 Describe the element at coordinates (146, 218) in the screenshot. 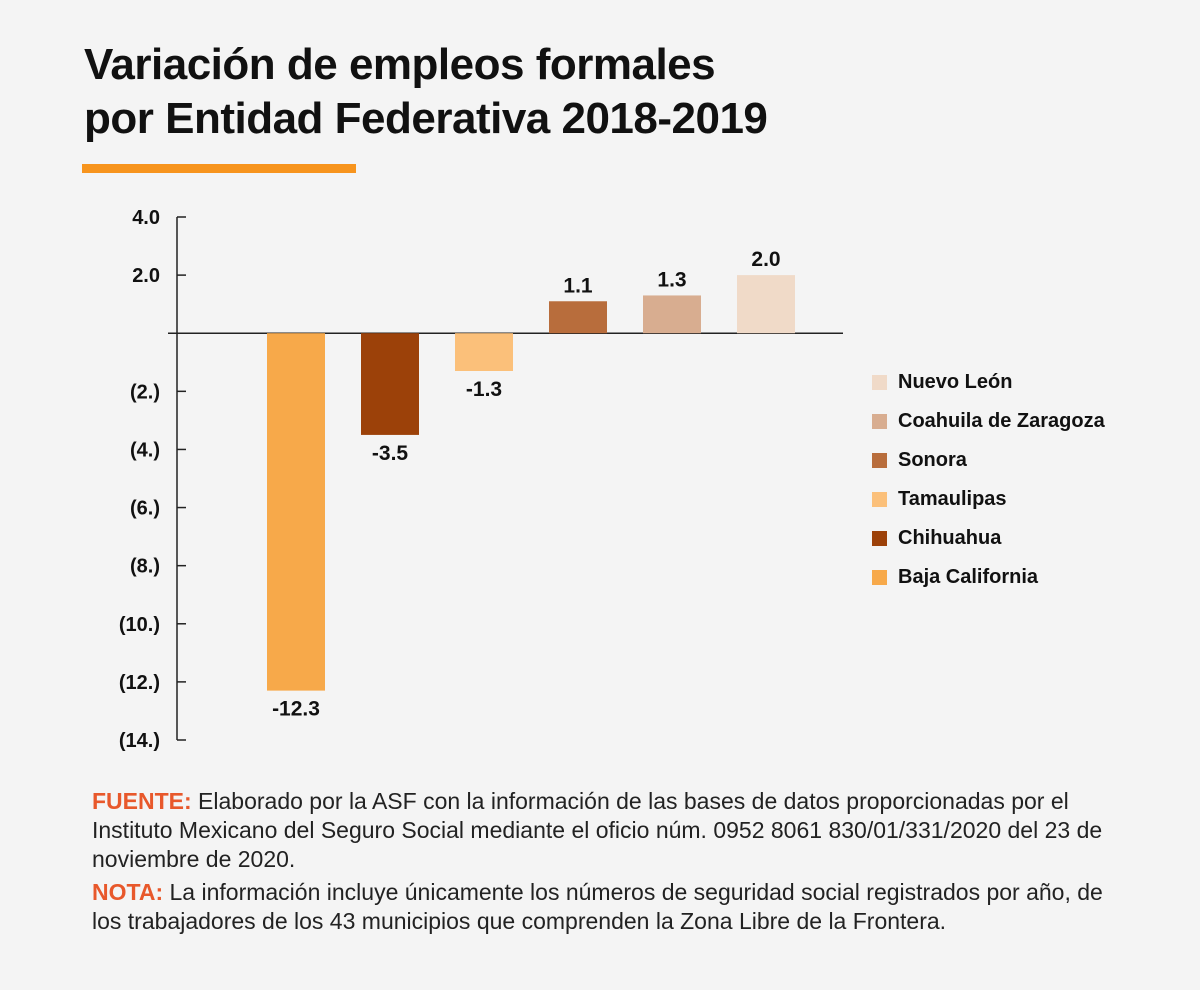

I see `y-tick-label: 4.0` at that location.